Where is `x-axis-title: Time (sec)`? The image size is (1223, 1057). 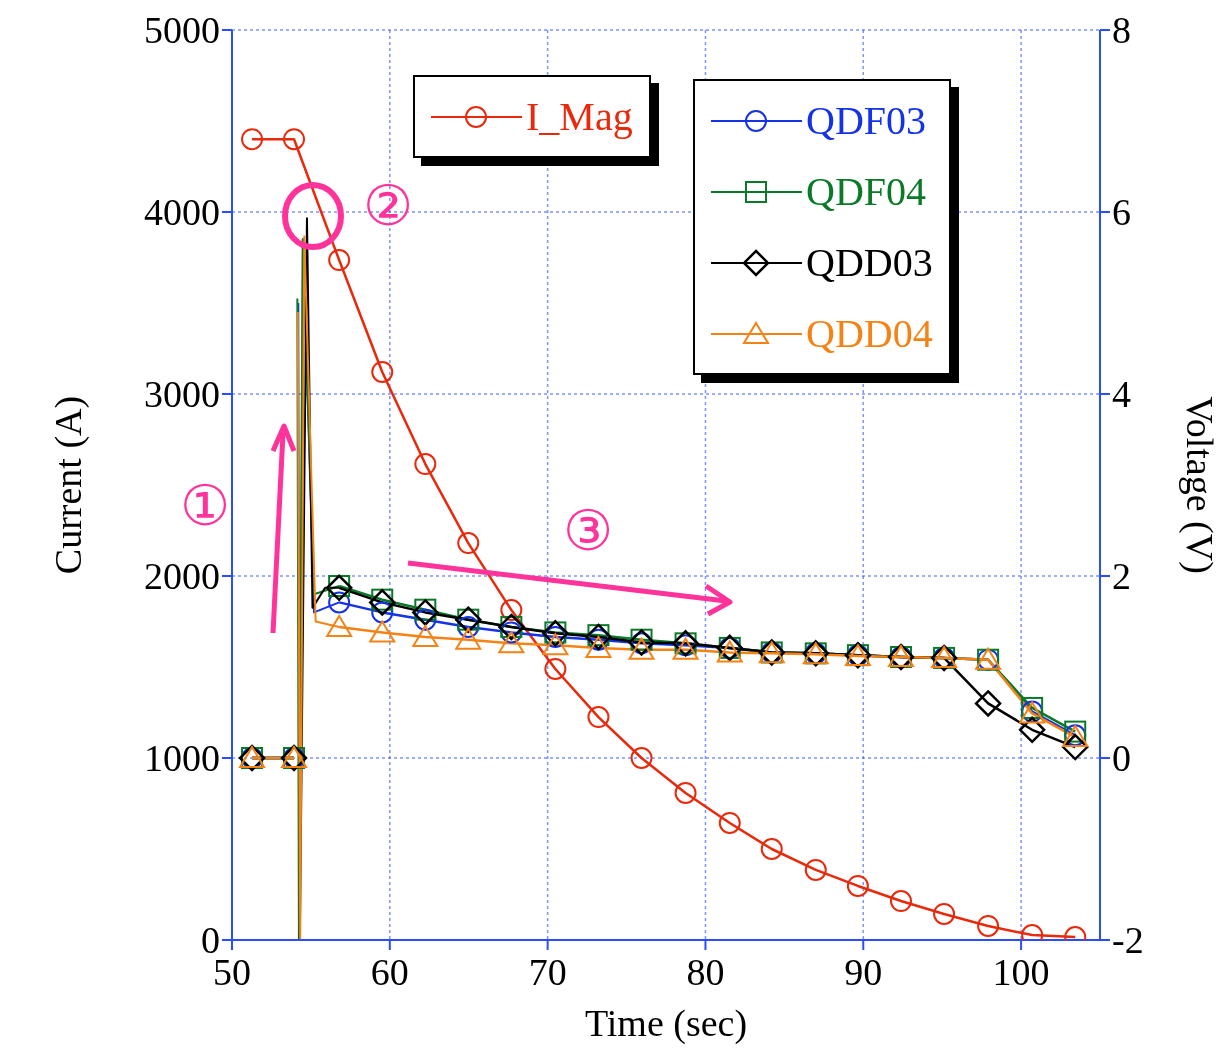
x-axis-title: Time (sec) is located at coordinates (666, 1023).